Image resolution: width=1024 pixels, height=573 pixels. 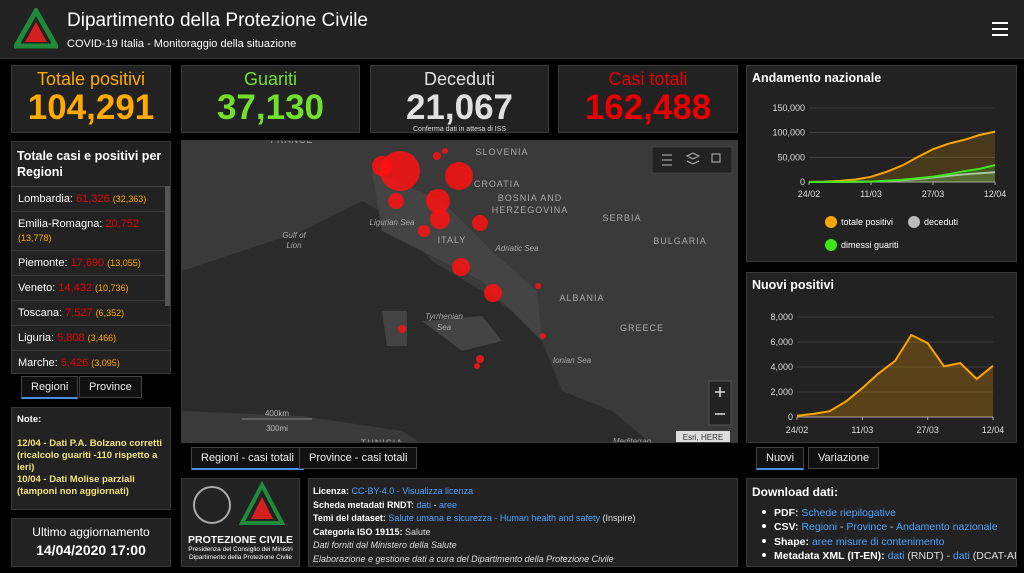 What do you see at coordinates (262, 502) in the screenshot?
I see `logo-triangle` at bounding box center [262, 502].